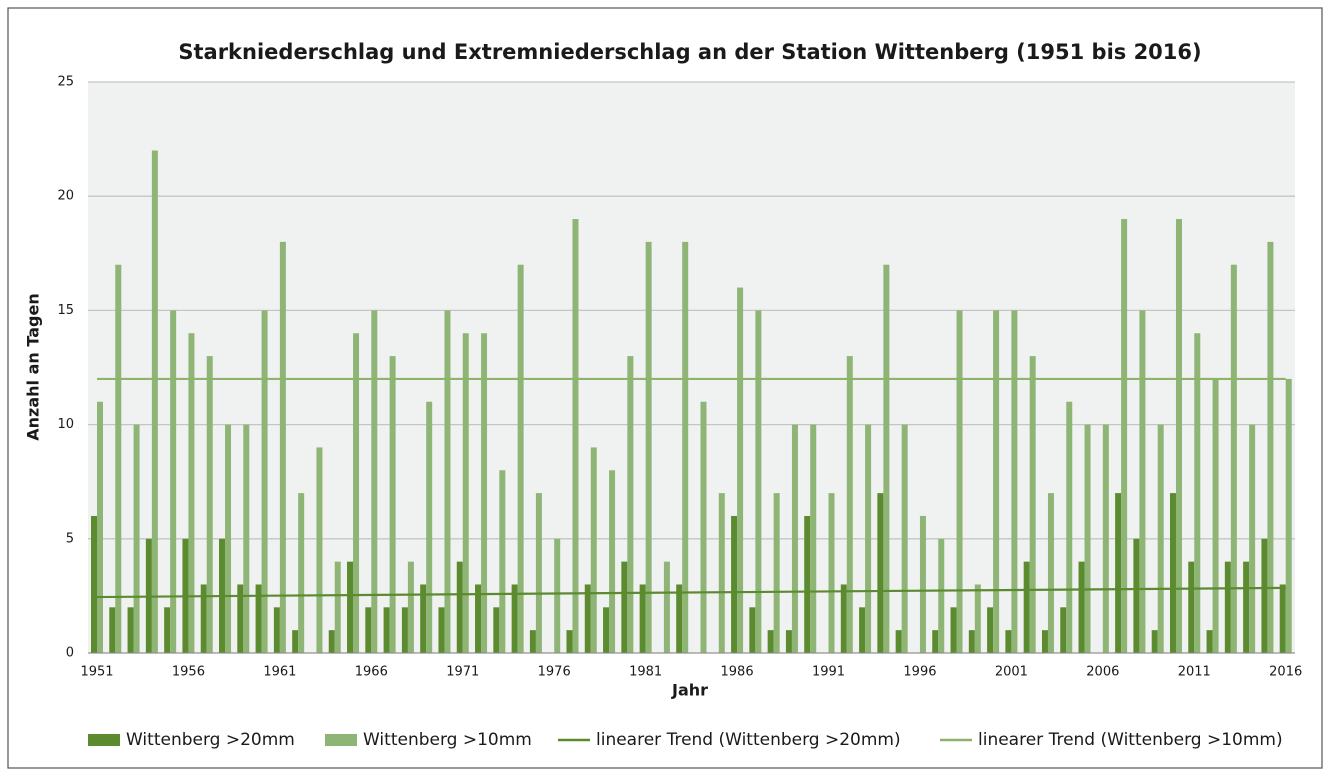  I want to click on y-axis-title: Anzahl an Tagen, so click(33, 366).